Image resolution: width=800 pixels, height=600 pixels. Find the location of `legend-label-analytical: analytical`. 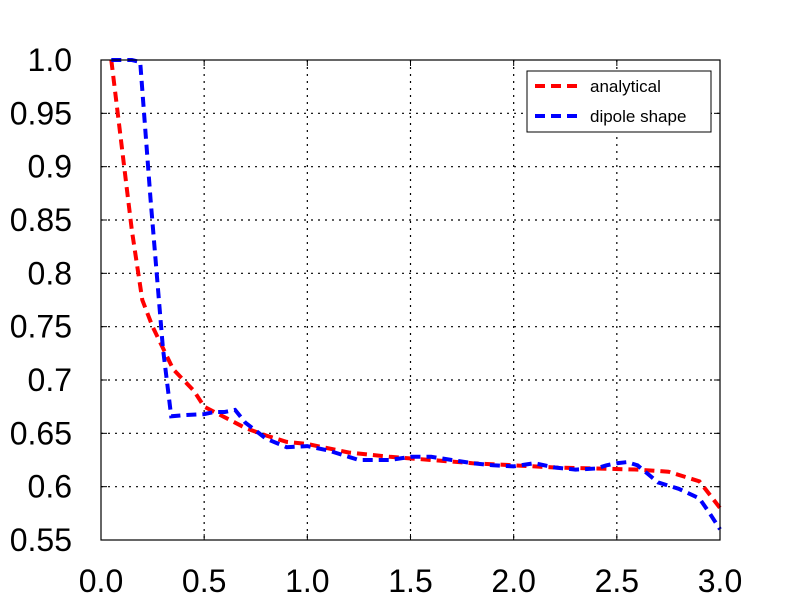

legend-label-analytical: analytical is located at coordinates (625, 86).